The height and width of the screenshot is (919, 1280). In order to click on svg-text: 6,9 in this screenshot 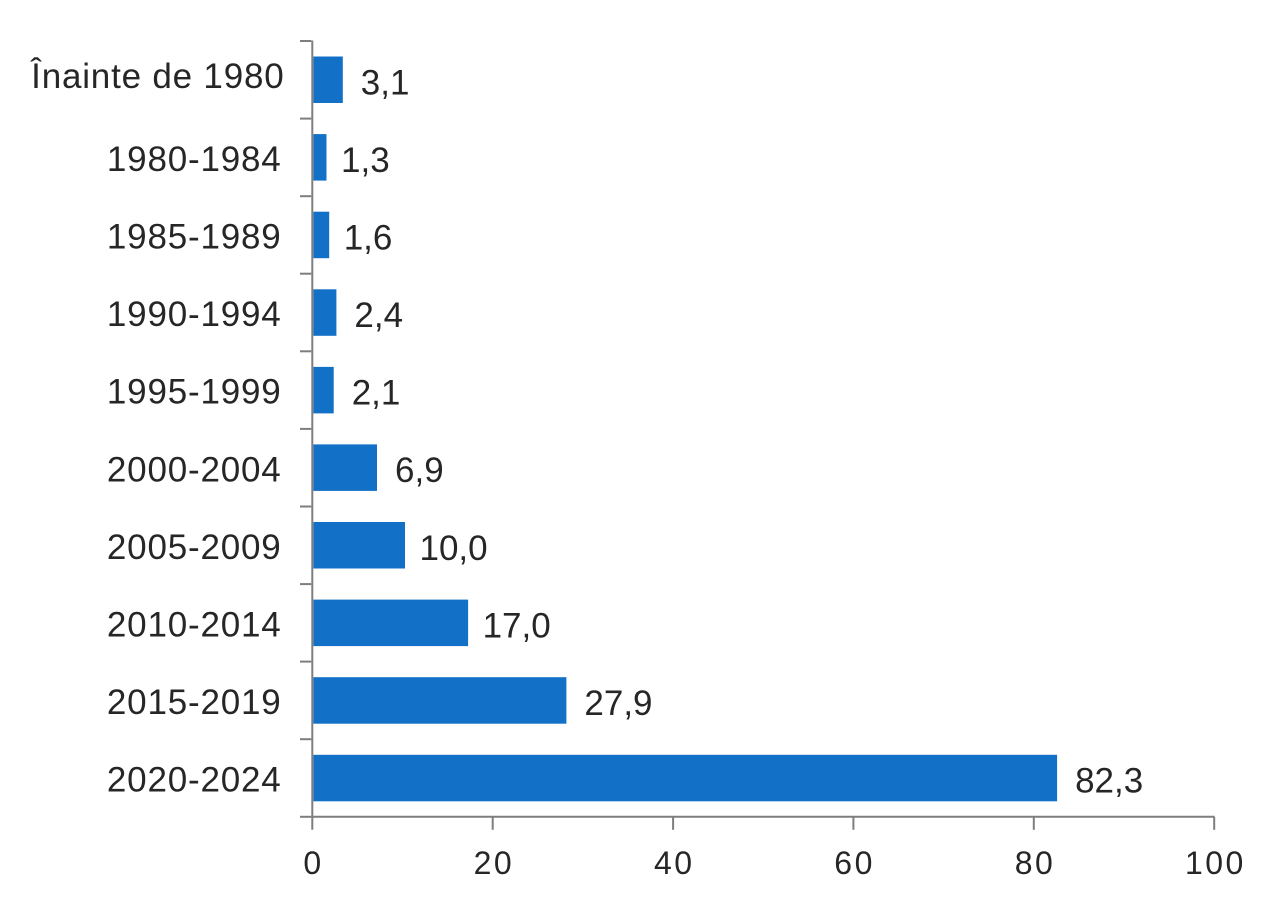, I will do `click(419, 470)`.